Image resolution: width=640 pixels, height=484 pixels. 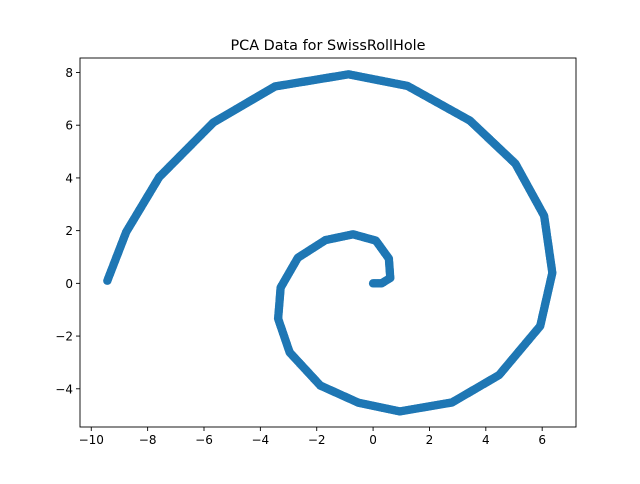 What do you see at coordinates (148, 440) in the screenshot?
I see `x-tick-label: −8` at bounding box center [148, 440].